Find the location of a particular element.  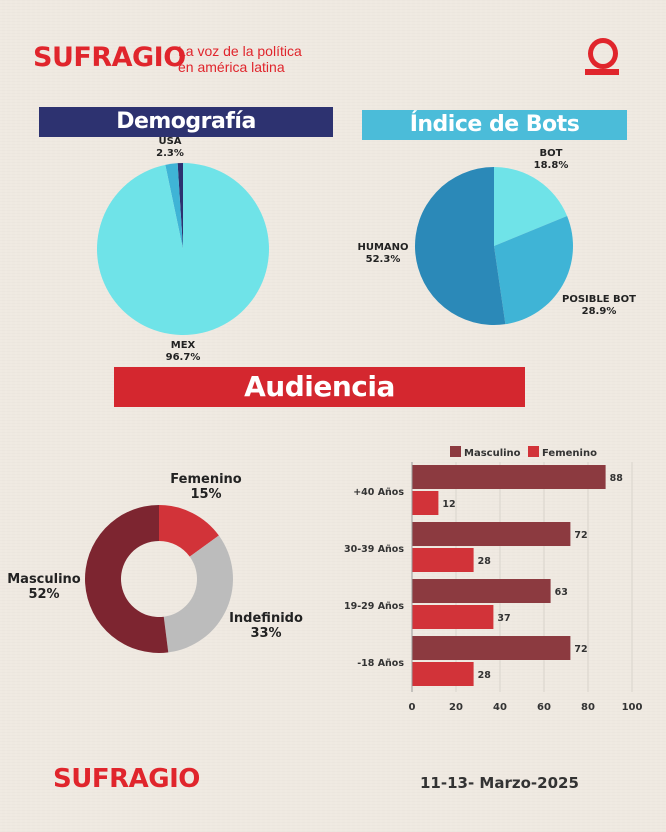

audiencia-donut-slice-femenino is located at coordinates (189, 531).